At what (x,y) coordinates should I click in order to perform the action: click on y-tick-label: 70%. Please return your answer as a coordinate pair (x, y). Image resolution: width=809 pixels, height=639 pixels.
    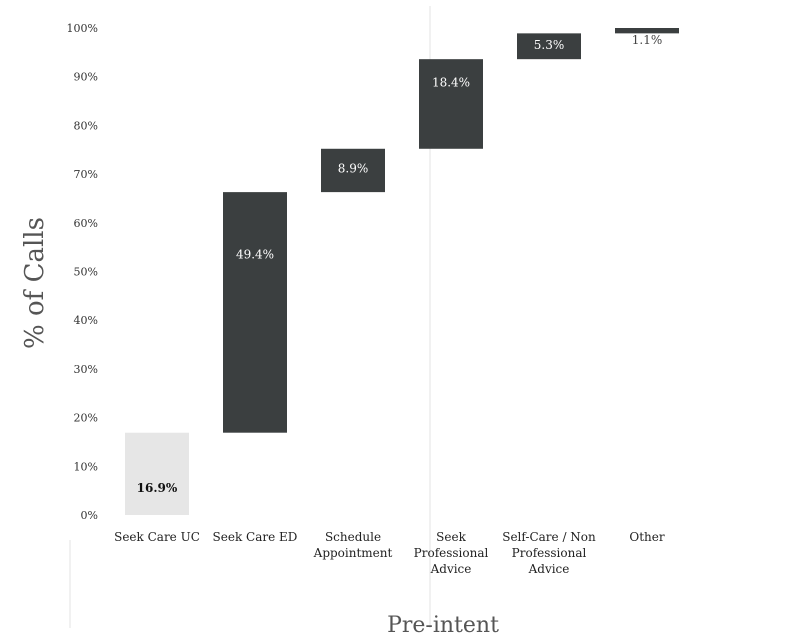
    Looking at the image, I should click on (86, 174).